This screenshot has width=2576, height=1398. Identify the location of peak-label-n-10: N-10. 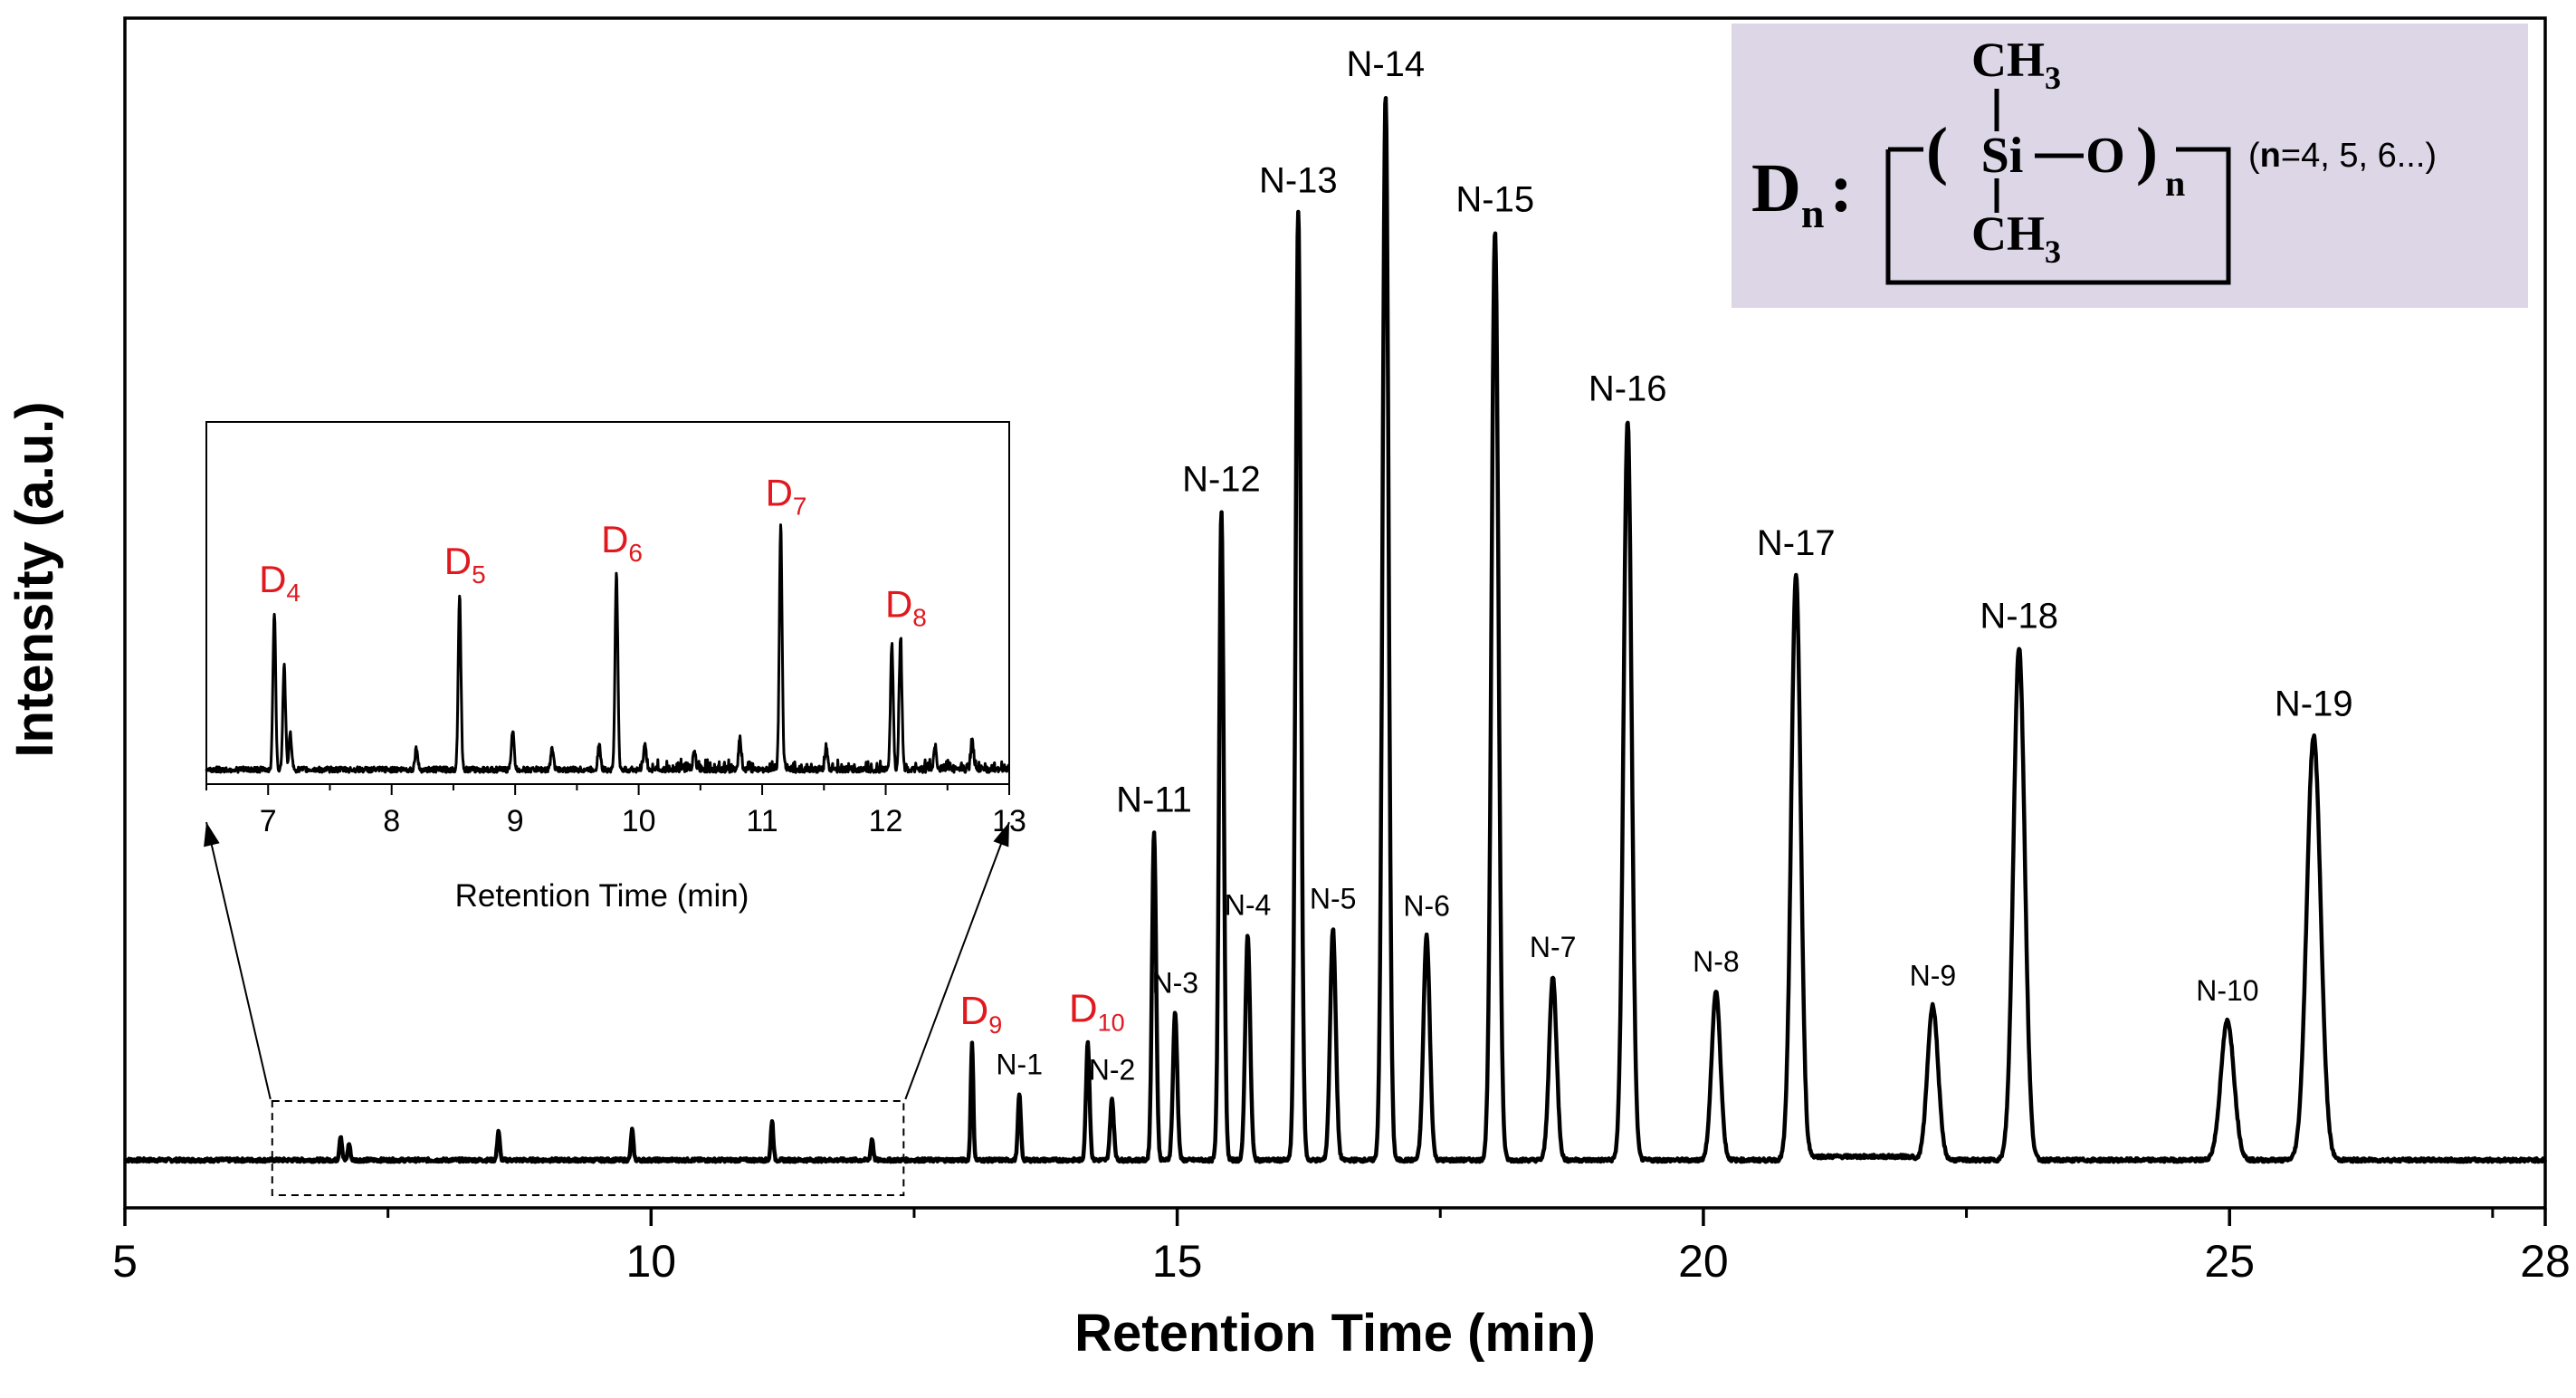
(2227, 990).